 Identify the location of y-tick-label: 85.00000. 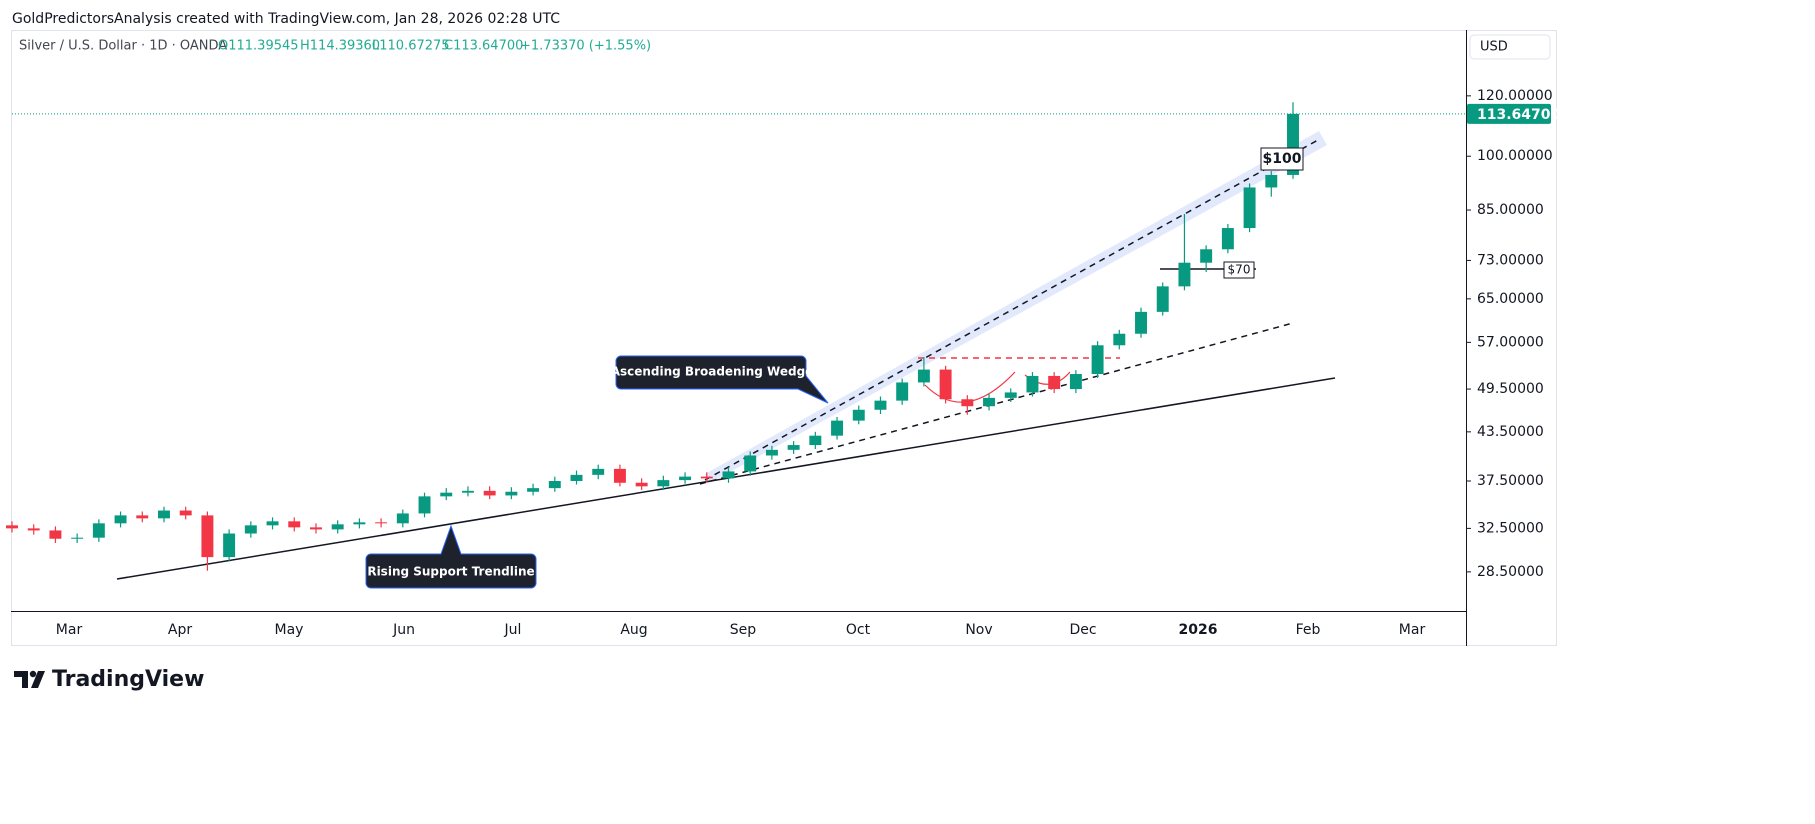
(1510, 210).